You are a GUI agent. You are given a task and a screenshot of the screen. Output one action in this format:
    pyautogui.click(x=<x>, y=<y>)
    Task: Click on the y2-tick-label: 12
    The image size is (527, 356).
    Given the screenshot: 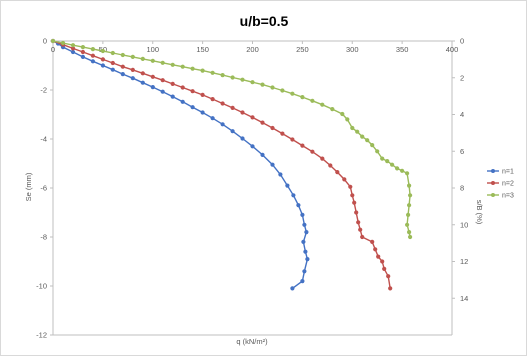 What is the action you would take?
    pyautogui.click(x=464, y=261)
    